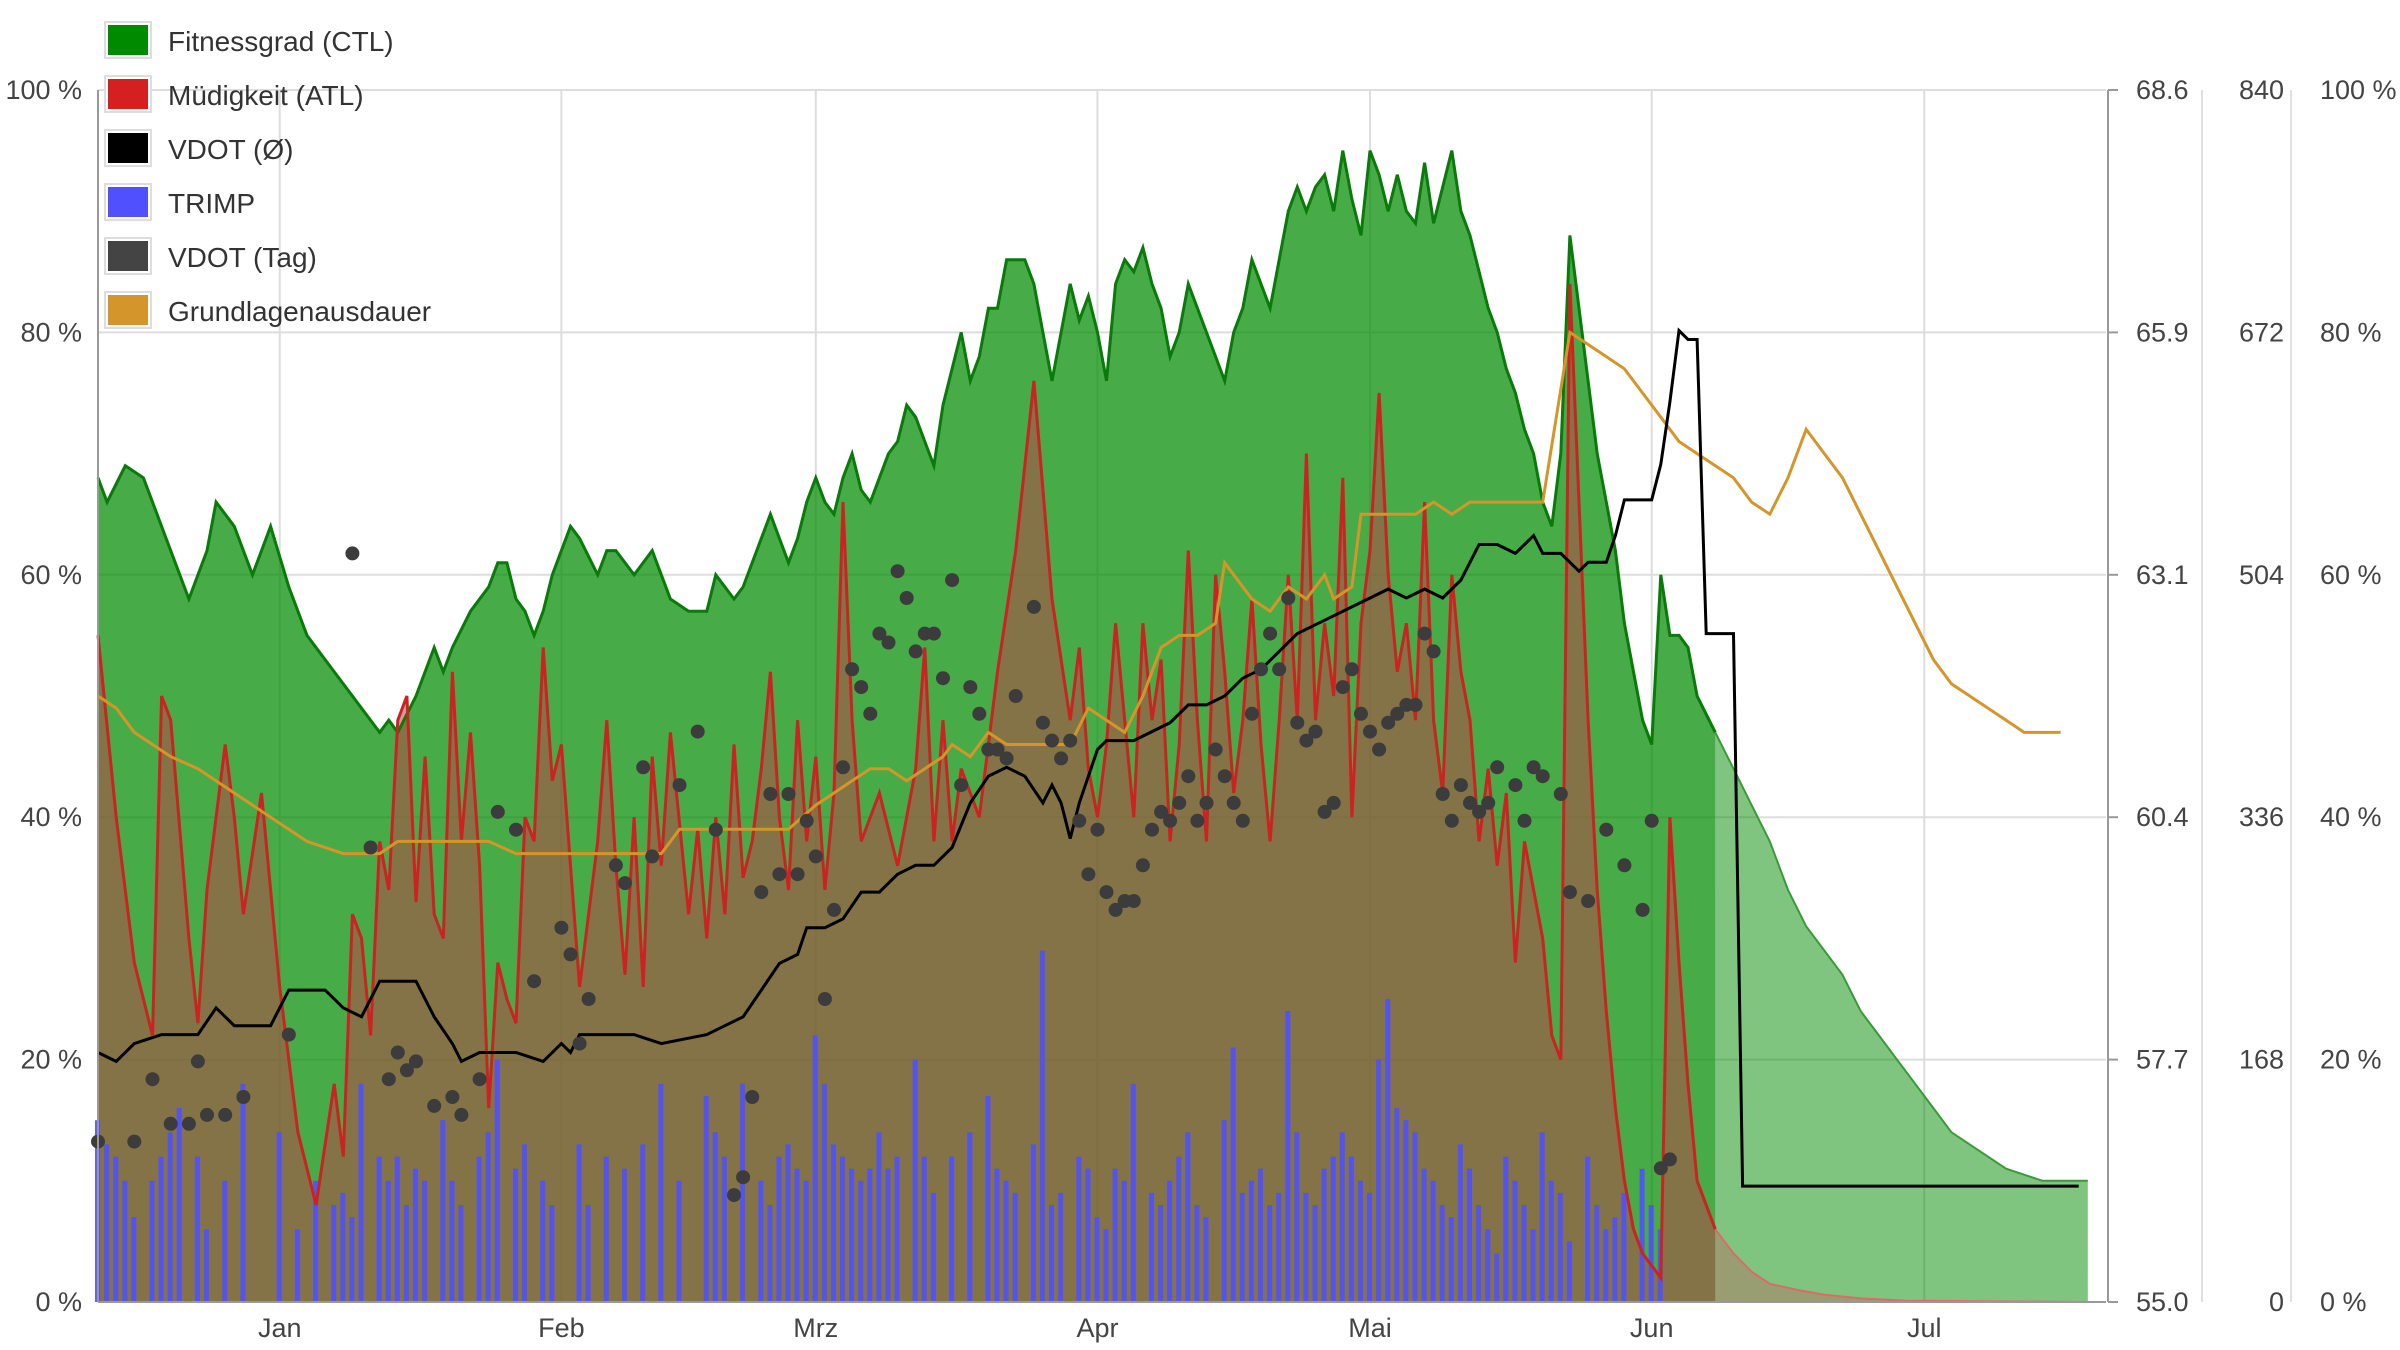 The width and height of the screenshot is (2400, 1350). What do you see at coordinates (51, 817) in the screenshot?
I see `left-percent-tick-label: 40 %` at bounding box center [51, 817].